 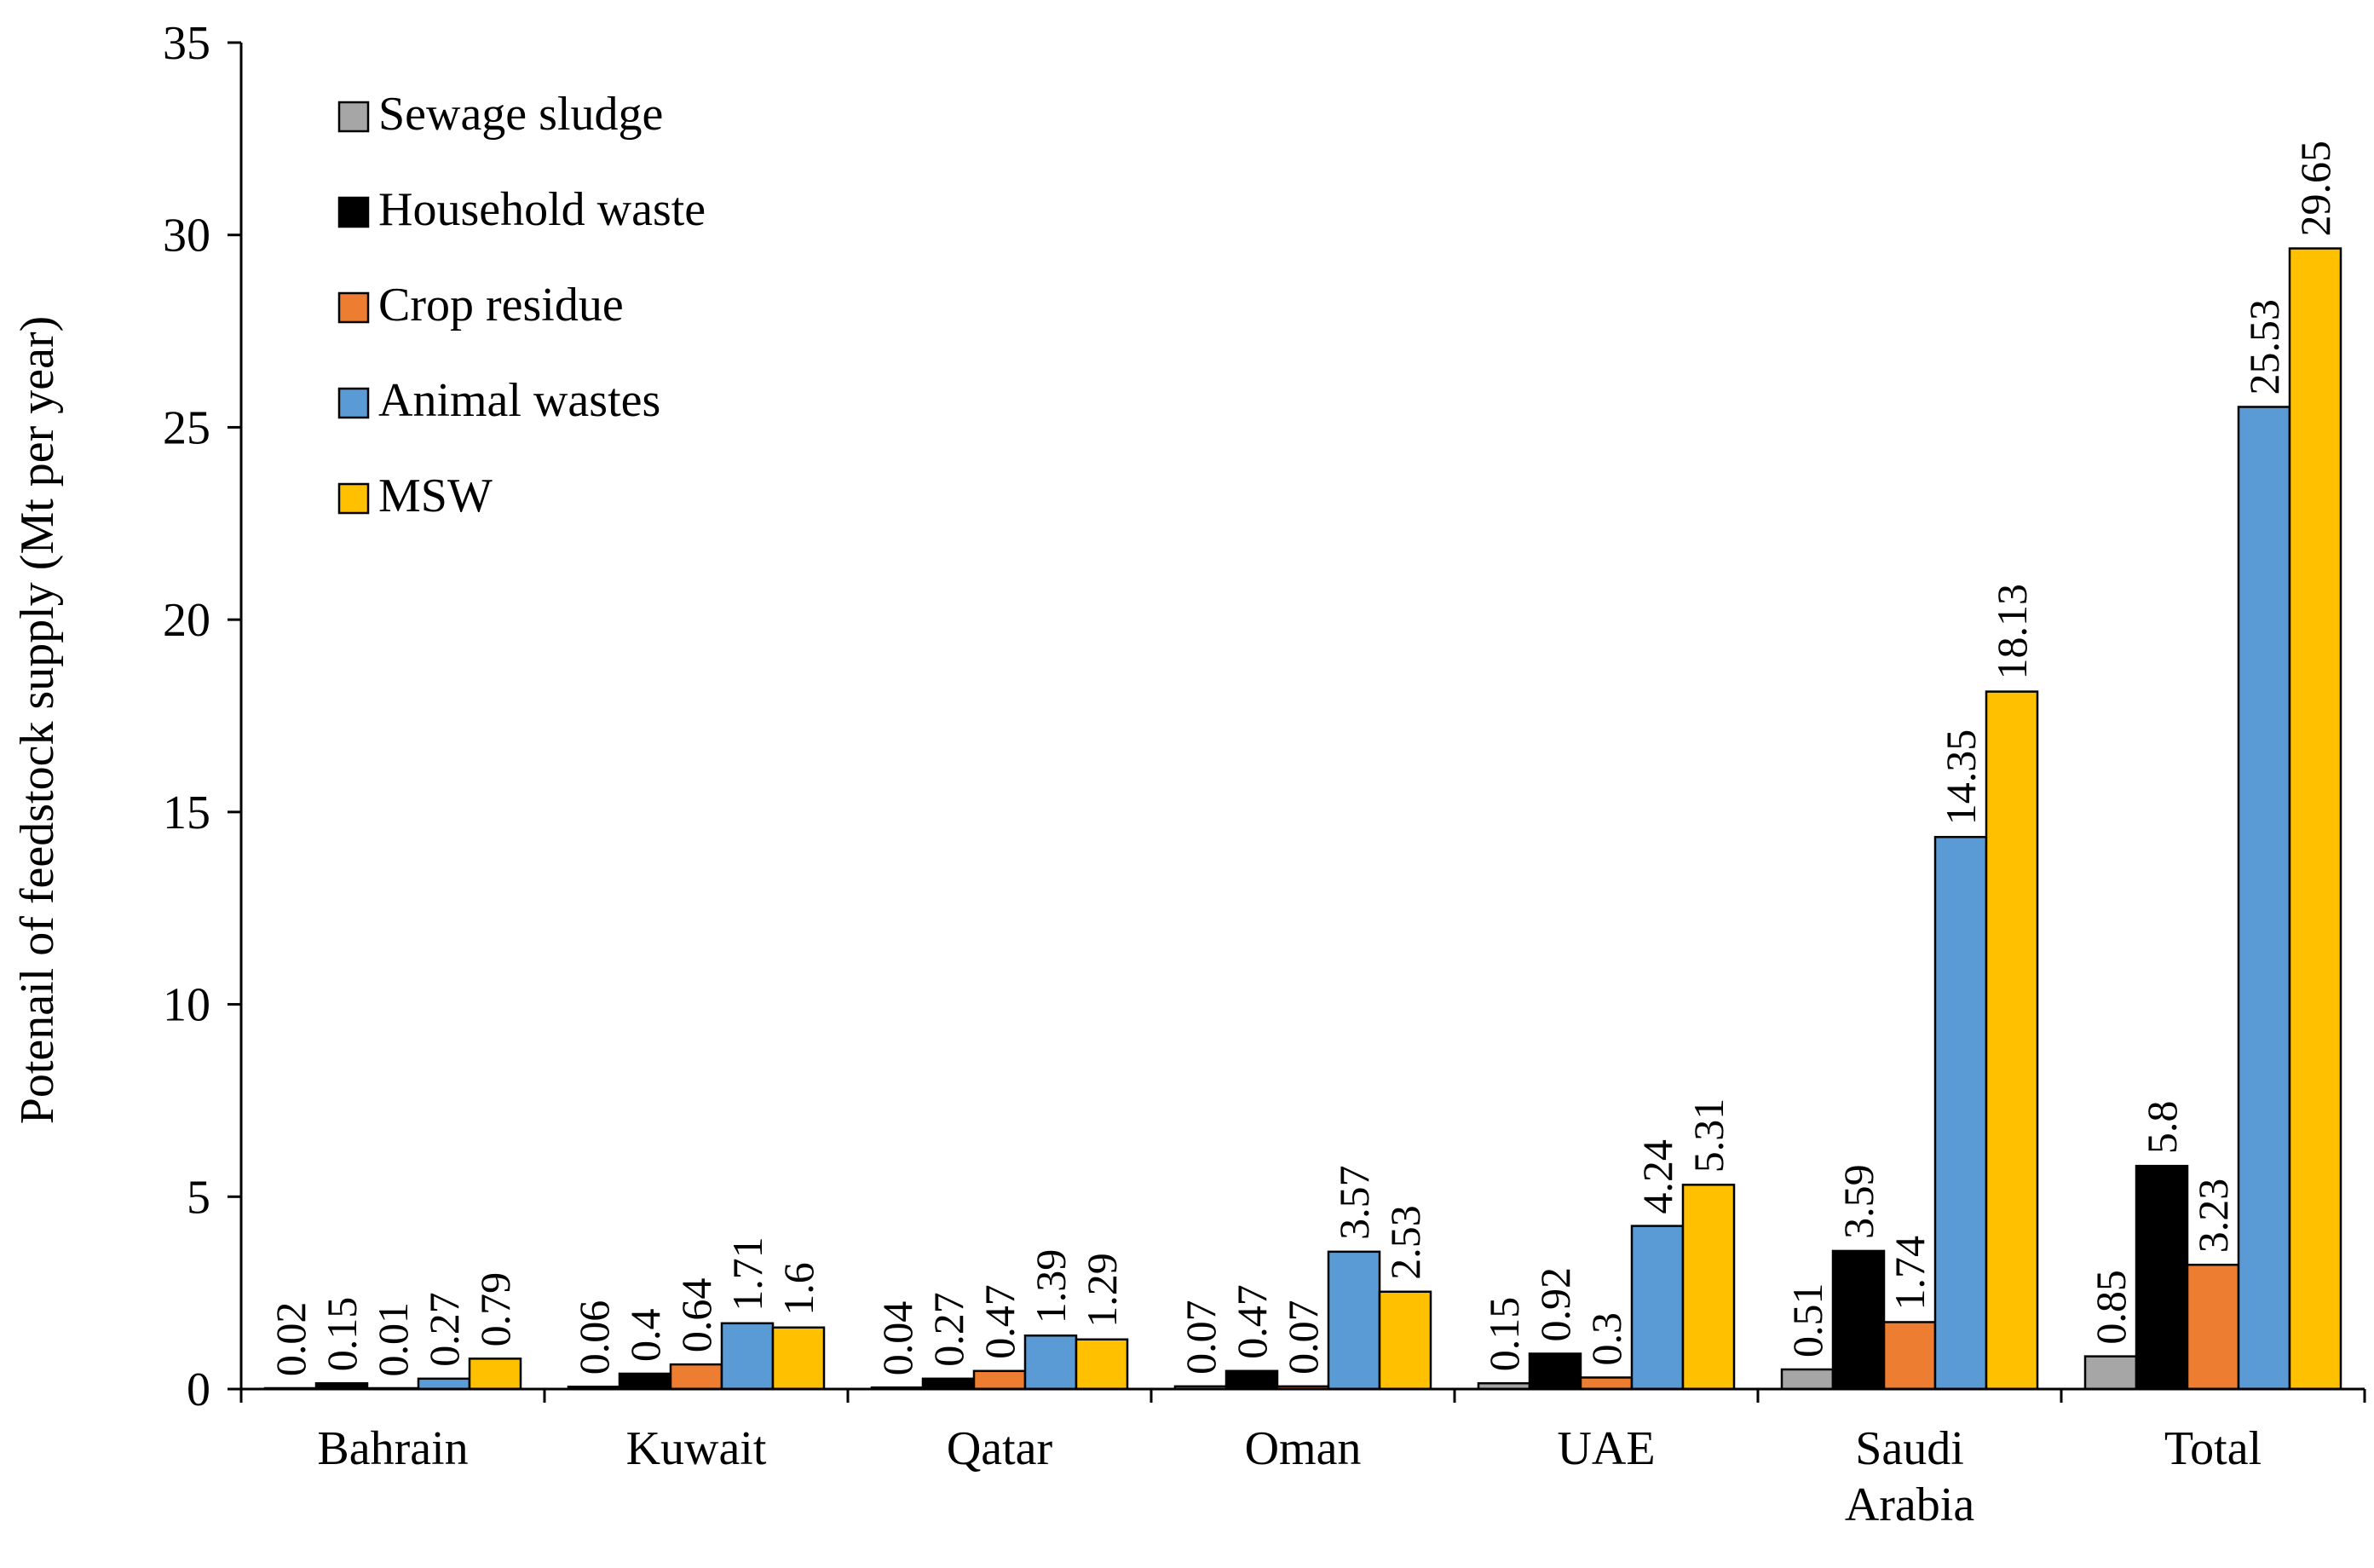 I want to click on legend-label: Crop residue, so click(x=501, y=305).